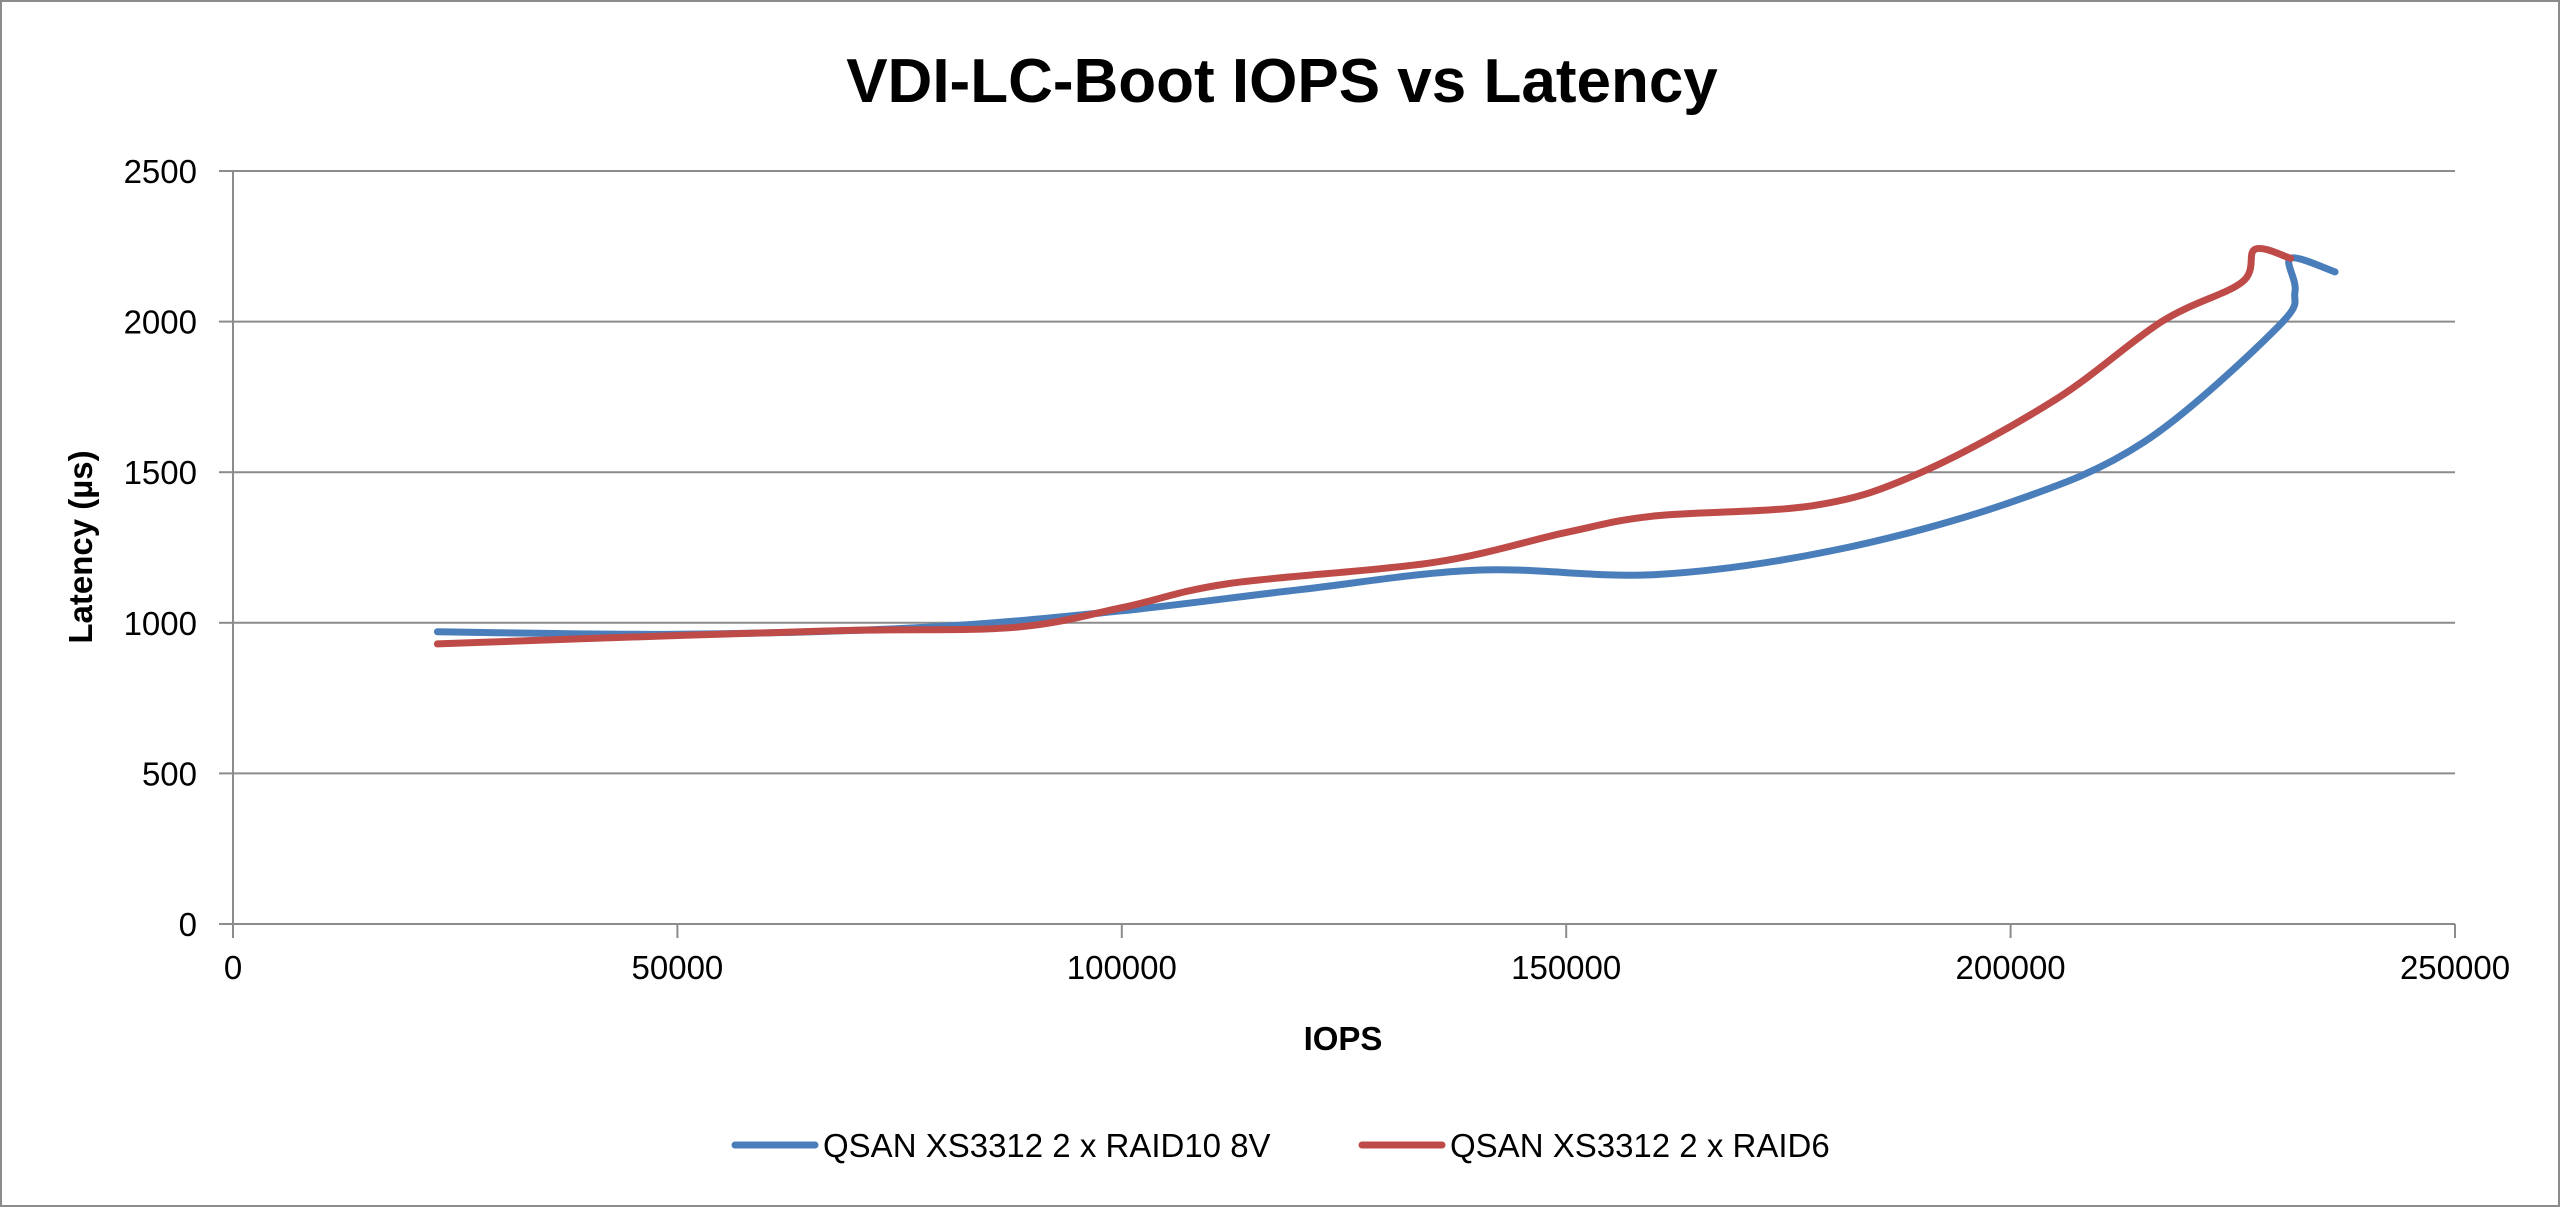 The image size is (2560, 1209). What do you see at coordinates (188, 924) in the screenshot?
I see `y-tick-label: 0` at bounding box center [188, 924].